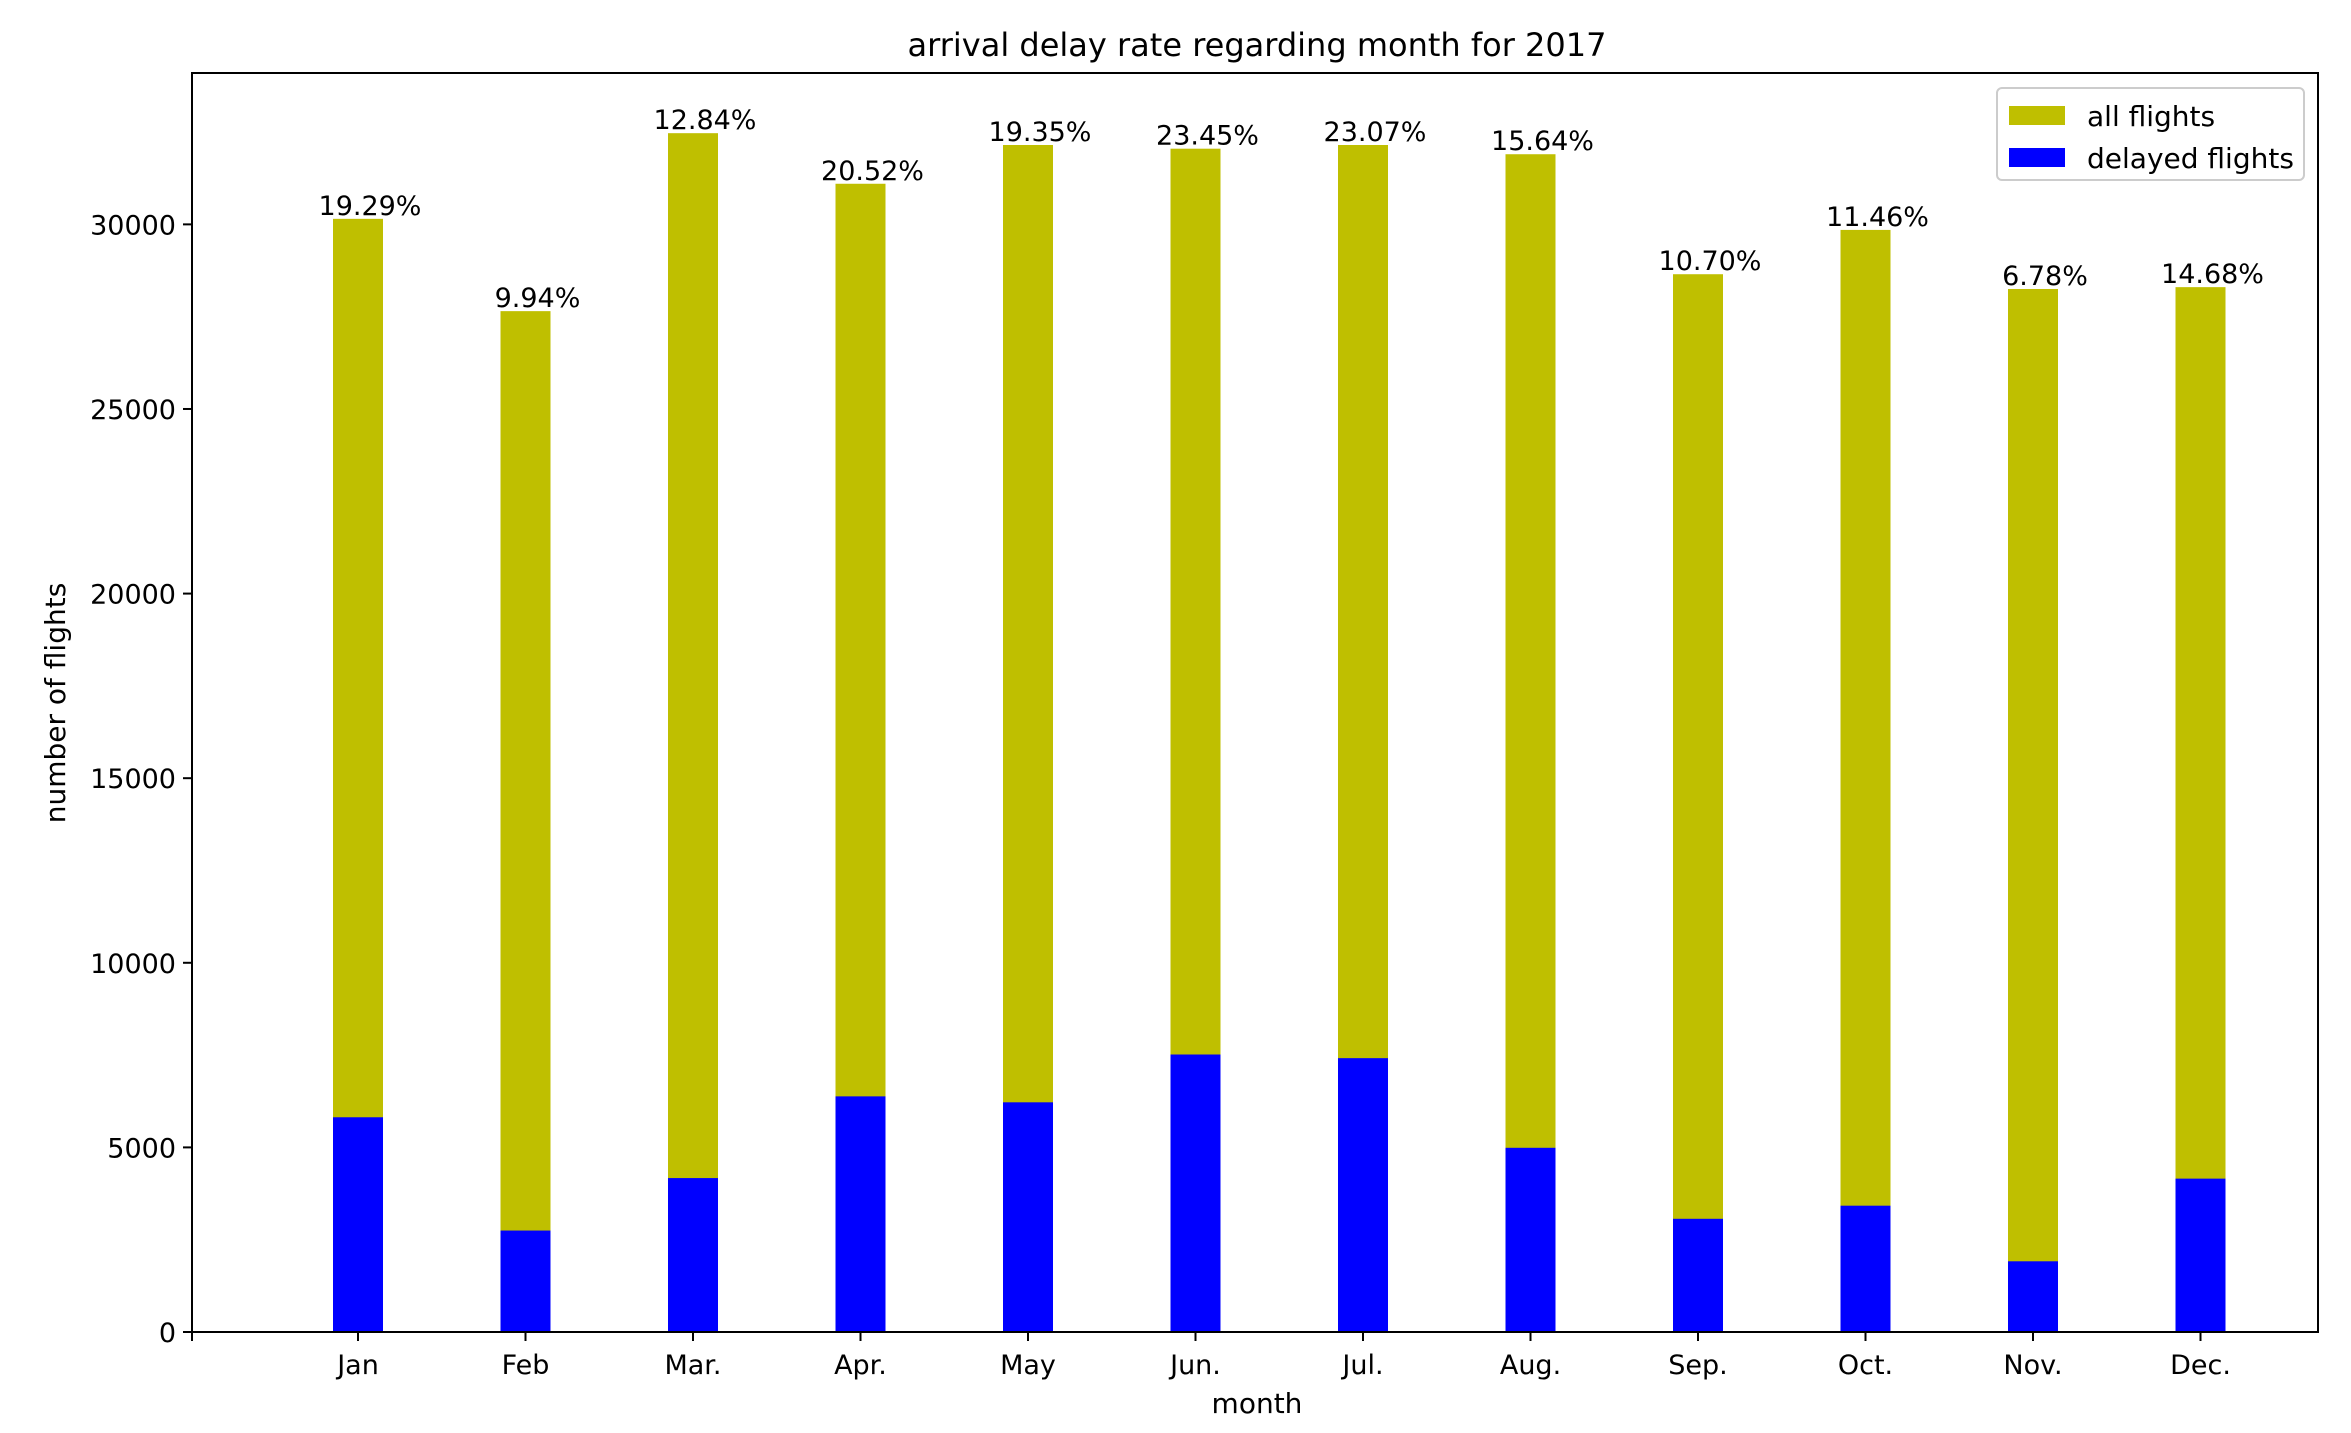 Image resolution: width=2351 pixels, height=1433 pixels. I want to click on delay-rate-label-6: 23.45%, so click(1207, 136).